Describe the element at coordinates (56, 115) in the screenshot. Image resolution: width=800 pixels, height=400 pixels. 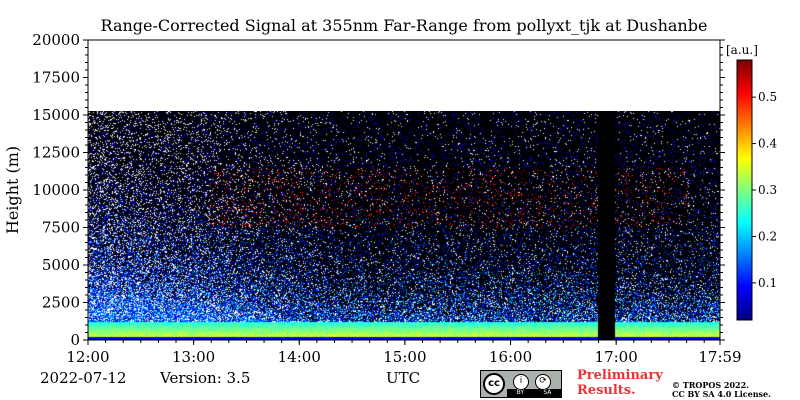
I see `y-tick-label: 15000` at that location.